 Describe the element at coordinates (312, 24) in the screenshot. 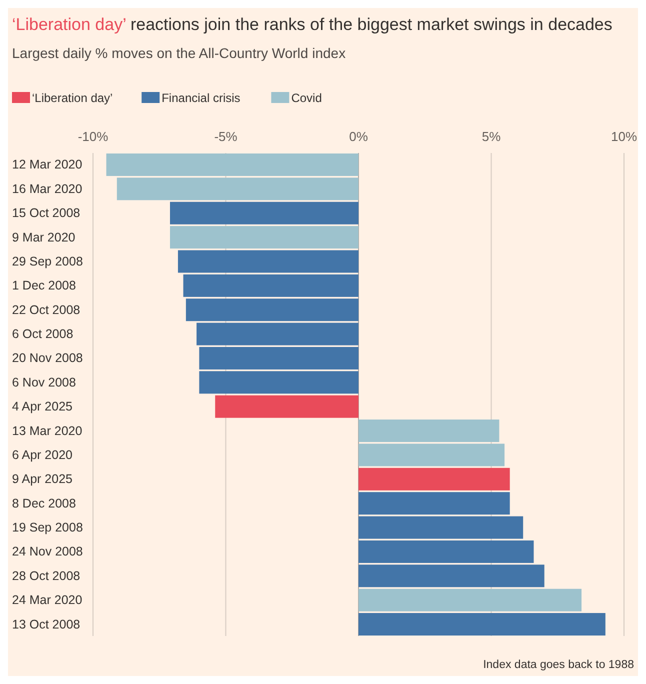

I see `chart-title: ‘Liberation day’ reactions join the ranks of the biggest market swings in decades` at that location.